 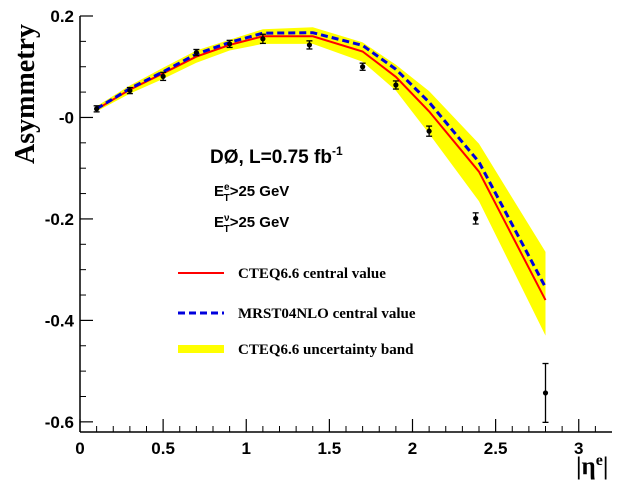 I want to click on x-axis-title: |ηe|, so click(x=592, y=466).